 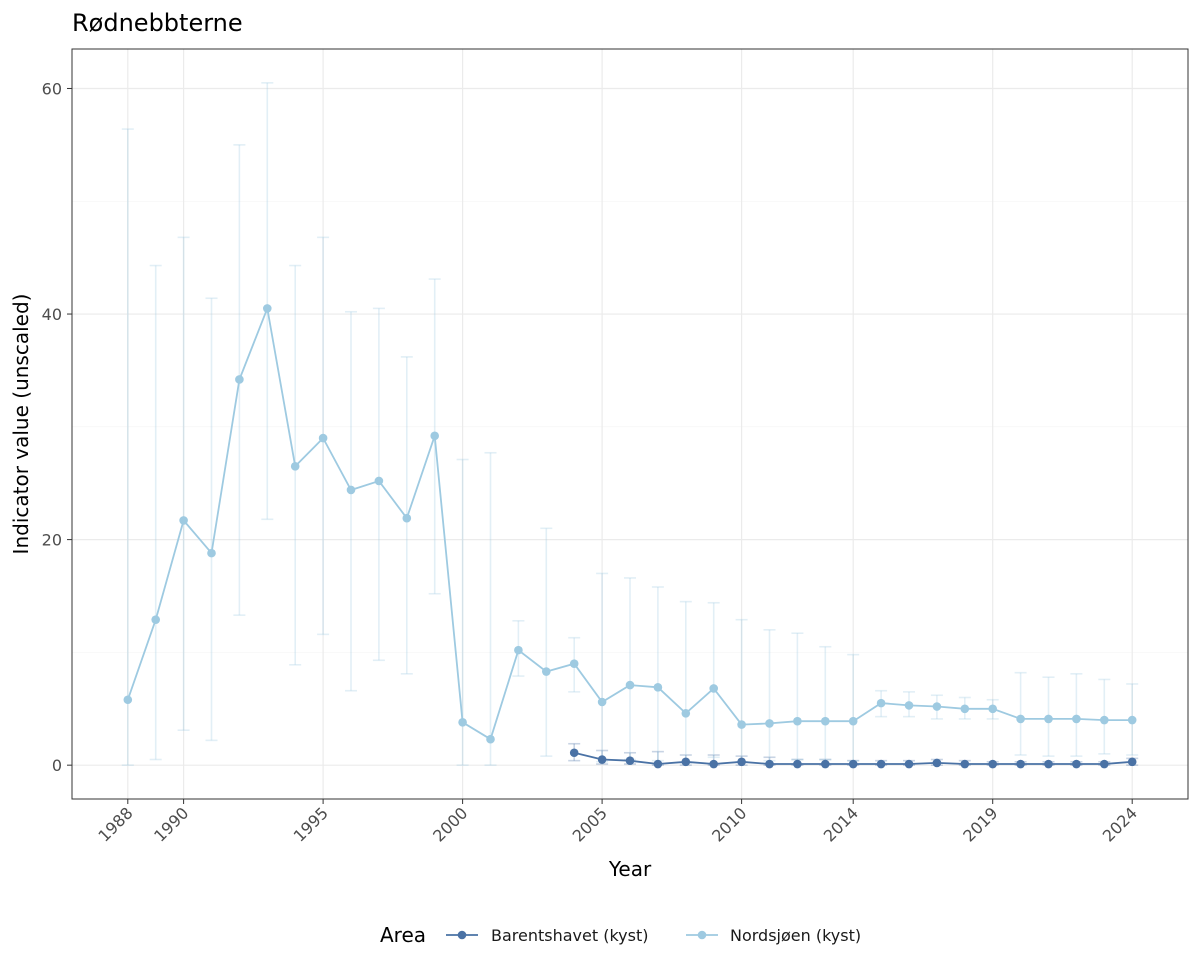 What do you see at coordinates (171, 824) in the screenshot?
I see `x-tick-label: 1990` at bounding box center [171, 824].